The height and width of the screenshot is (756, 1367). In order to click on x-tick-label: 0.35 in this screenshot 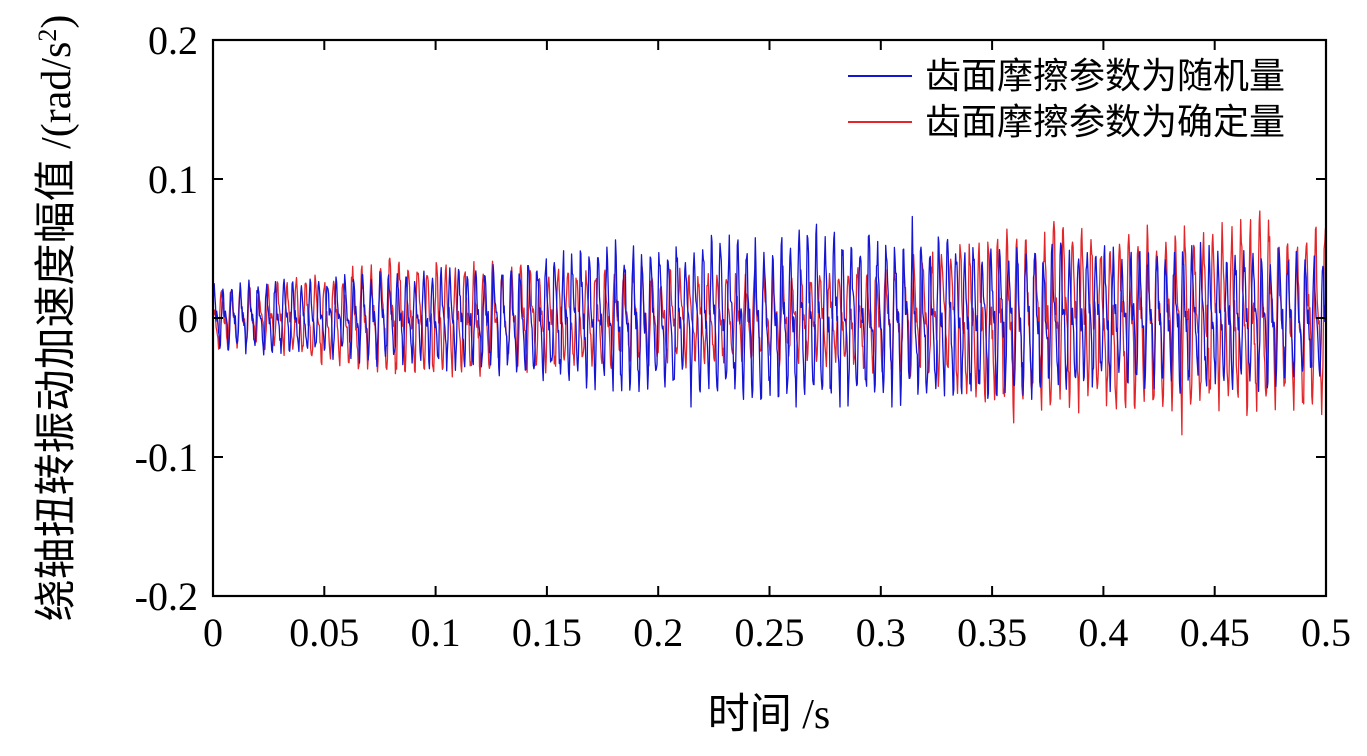, I will do `click(992, 632)`.